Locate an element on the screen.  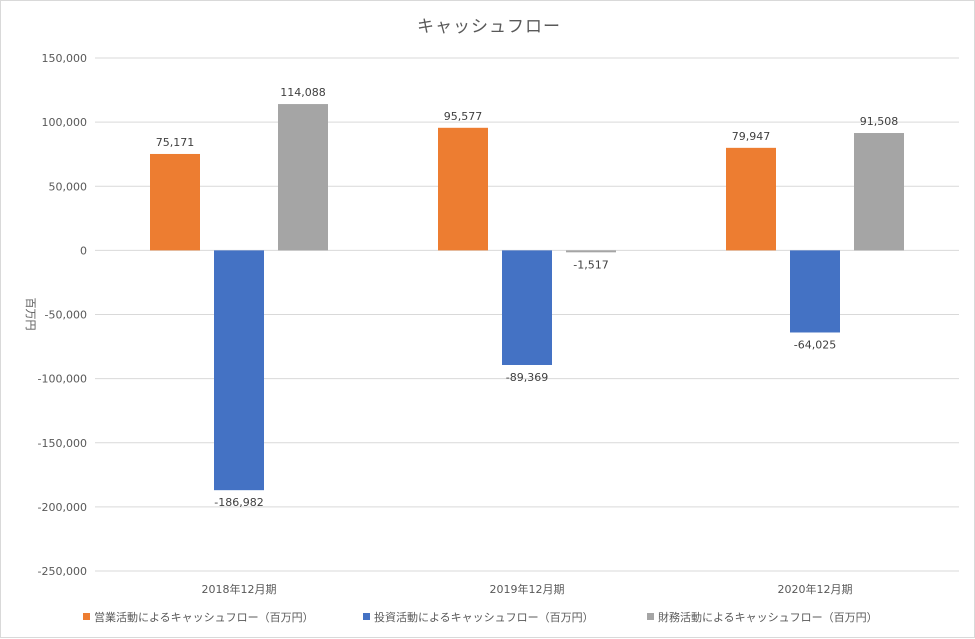
y-axis-title: 百万円 is located at coordinates (30, 314).